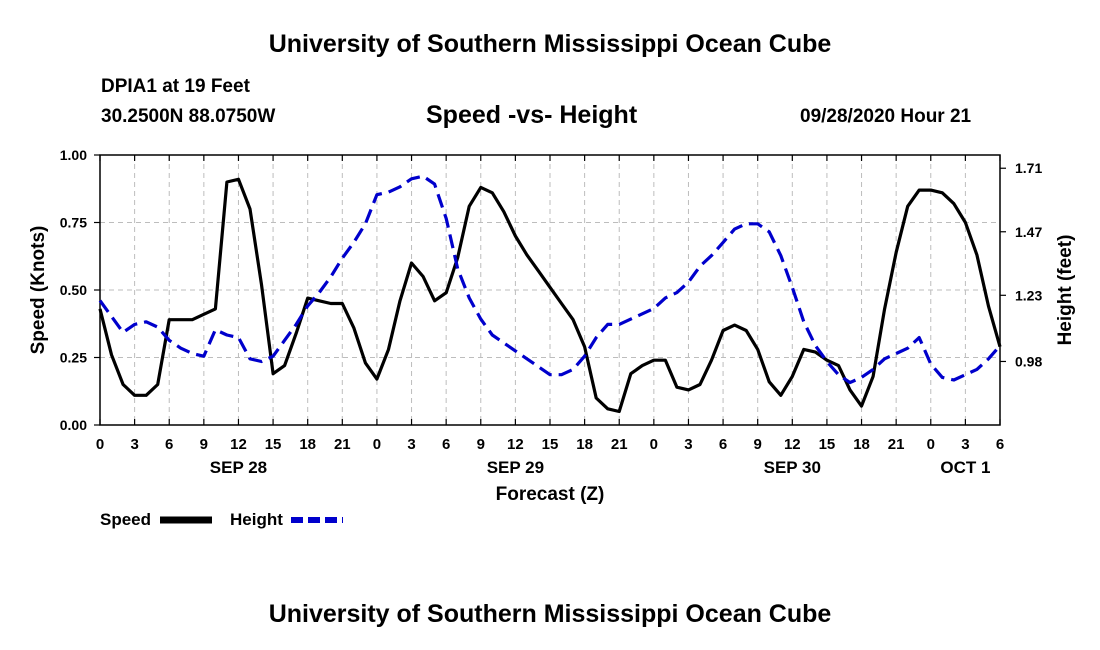 The image size is (1100, 650). Describe the element at coordinates (38, 290) in the screenshot. I see `y-axis-label: Speed (Knots)` at that location.